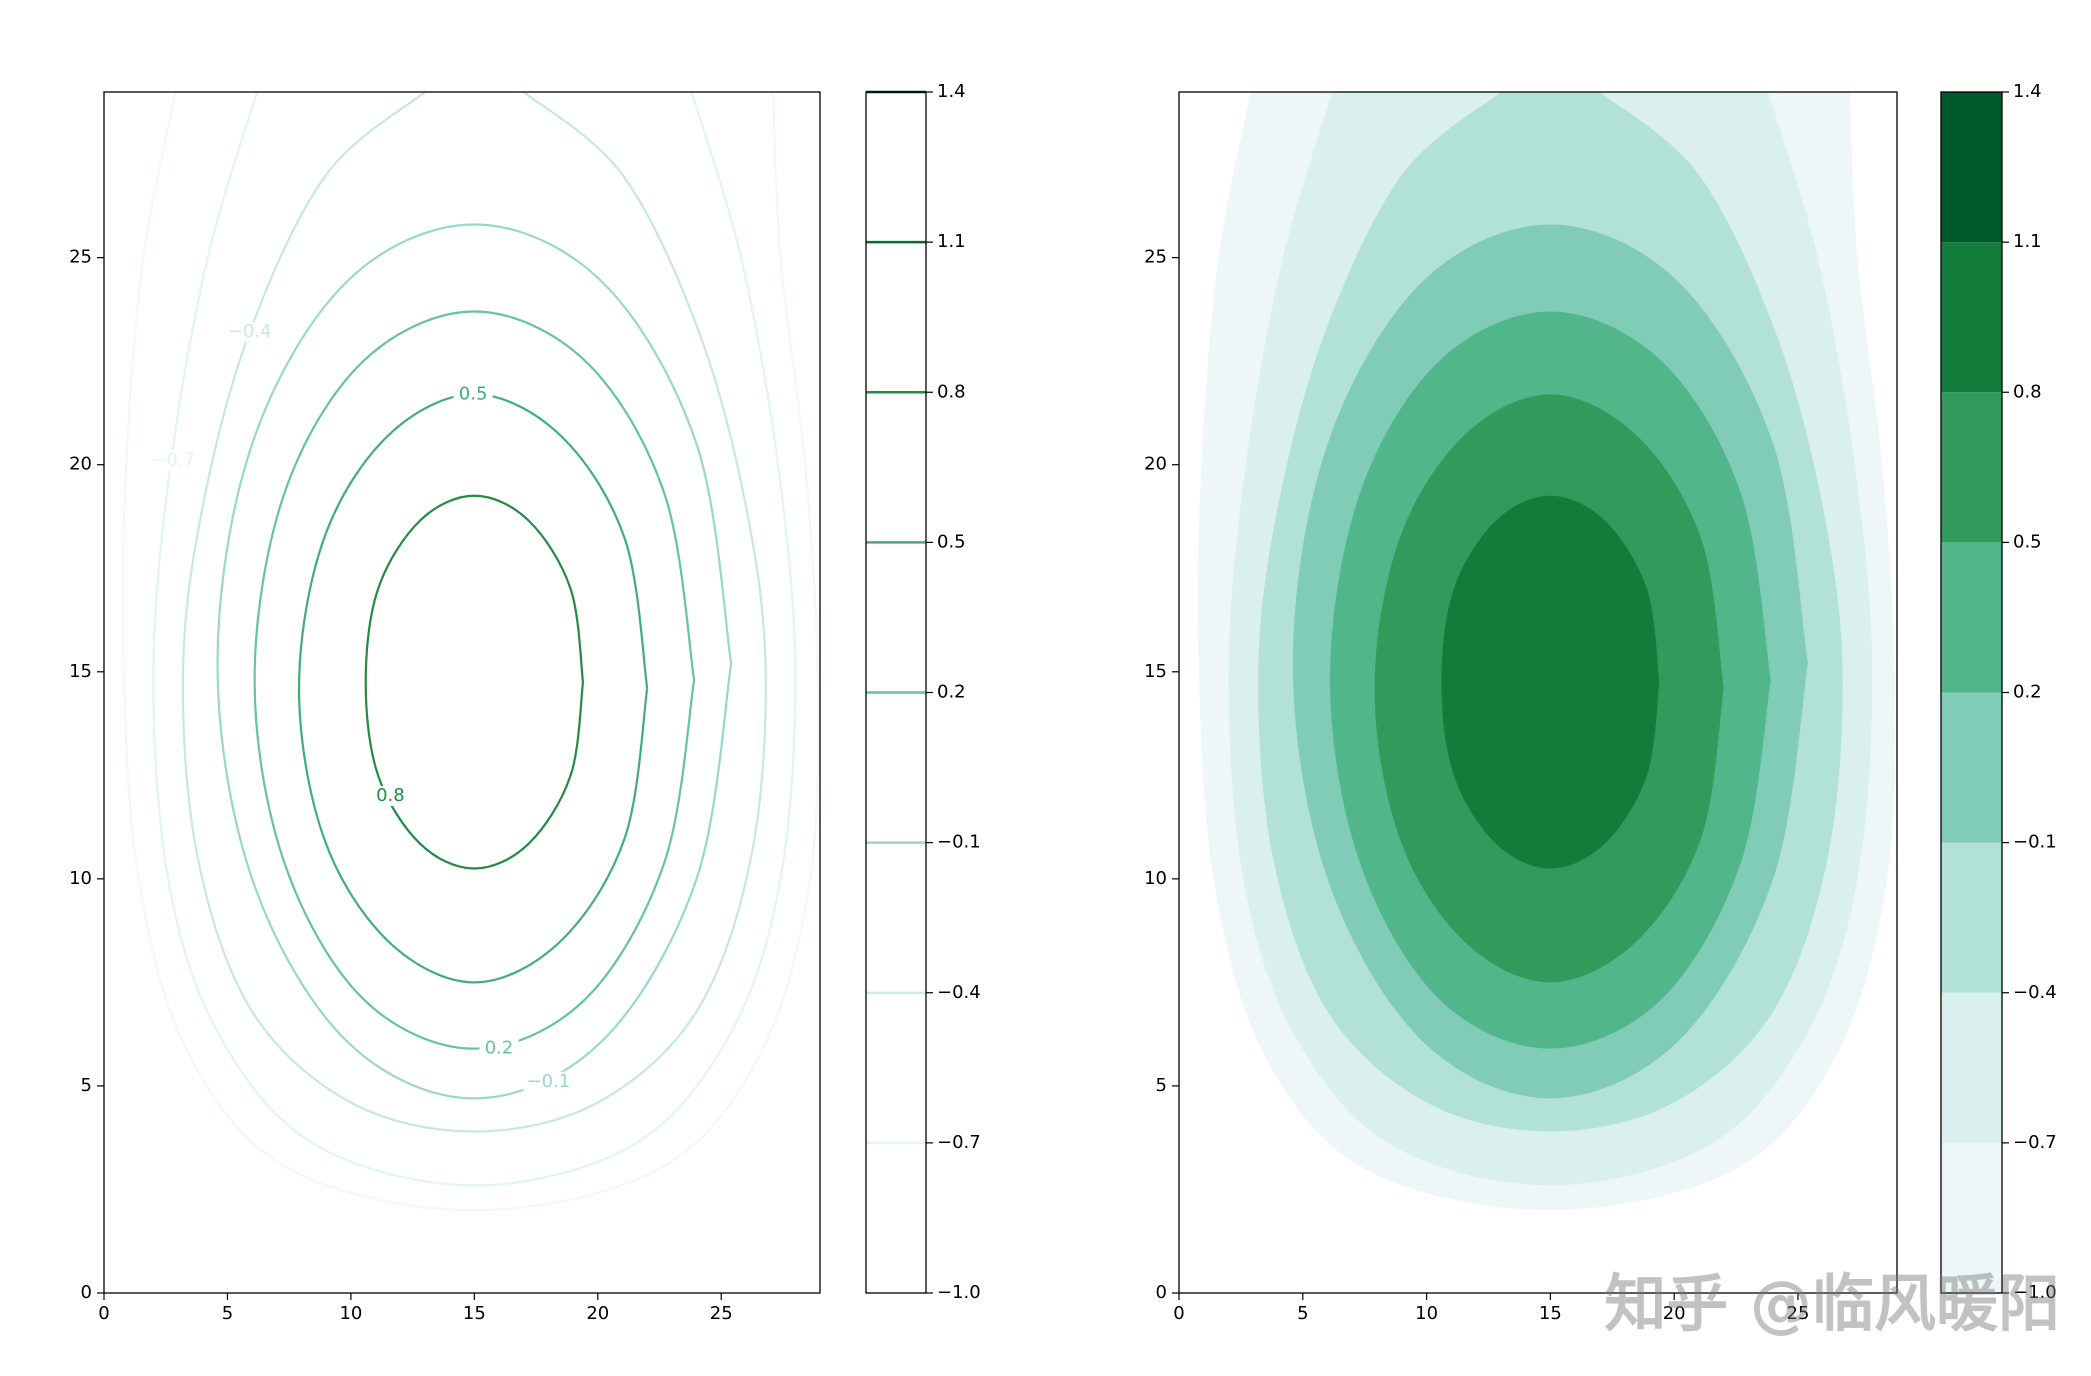 The image size is (2091, 1376). I want to click on watermark: 知乎 @临风暖阳, so click(1832, 1303).